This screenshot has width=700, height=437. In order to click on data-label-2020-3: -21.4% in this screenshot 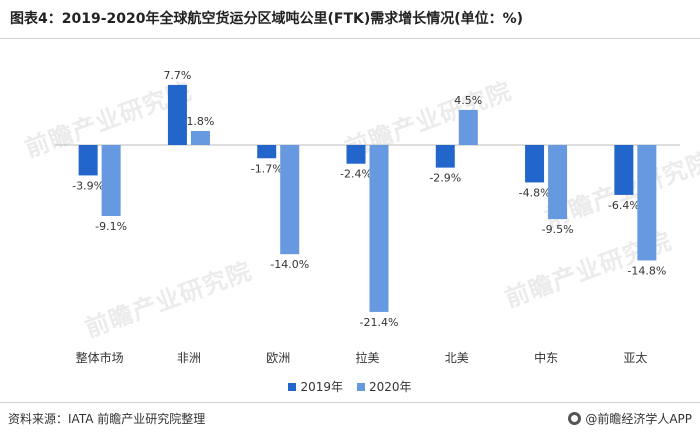, I will do `click(379, 322)`.